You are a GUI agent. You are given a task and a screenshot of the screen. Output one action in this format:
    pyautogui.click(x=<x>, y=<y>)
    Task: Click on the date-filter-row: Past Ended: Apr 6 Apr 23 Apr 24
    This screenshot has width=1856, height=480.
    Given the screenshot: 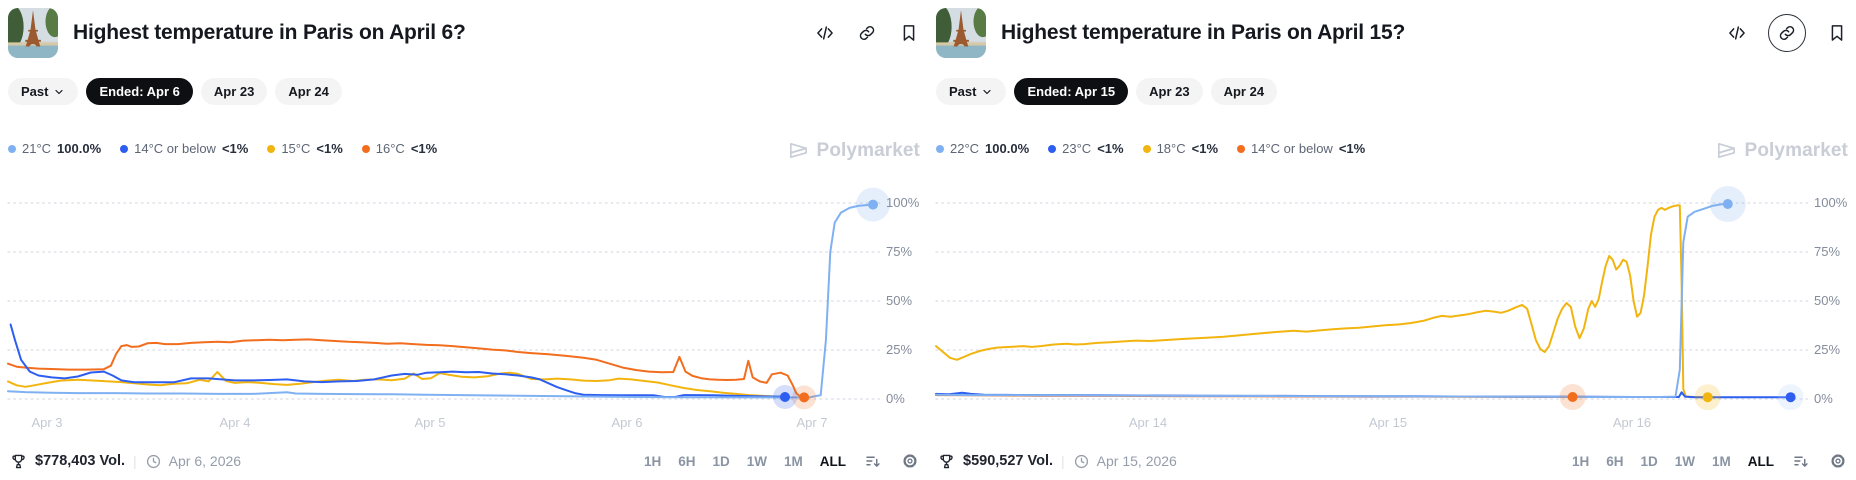 What is the action you would take?
    pyautogui.click(x=175, y=91)
    